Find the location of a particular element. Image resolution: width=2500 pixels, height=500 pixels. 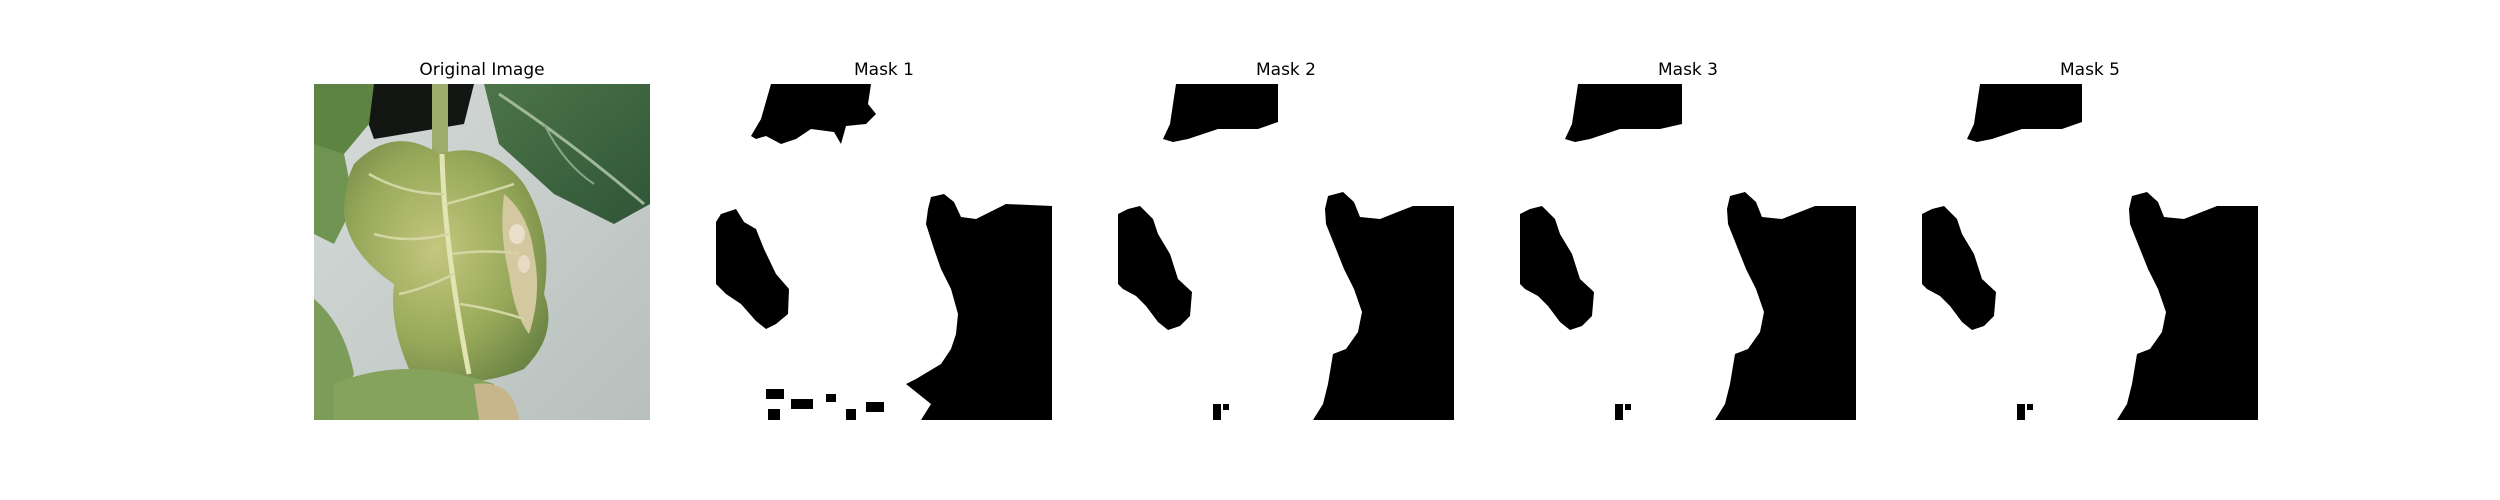

mask-3-image is located at coordinates (1688, 252).